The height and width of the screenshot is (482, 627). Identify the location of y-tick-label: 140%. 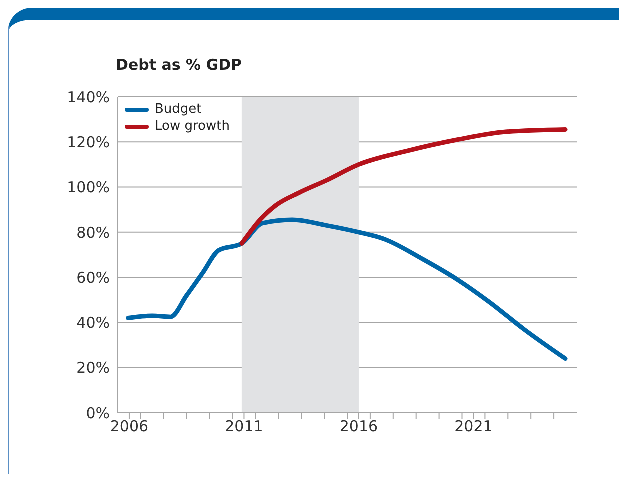
(88, 97).